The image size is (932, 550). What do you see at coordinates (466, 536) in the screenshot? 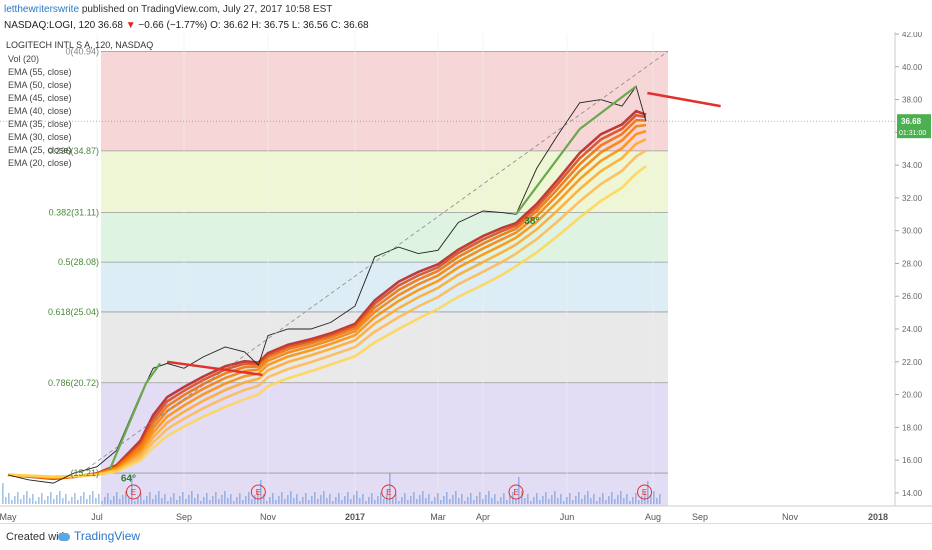
I see `footer: Created with TradingView` at bounding box center [466, 536].